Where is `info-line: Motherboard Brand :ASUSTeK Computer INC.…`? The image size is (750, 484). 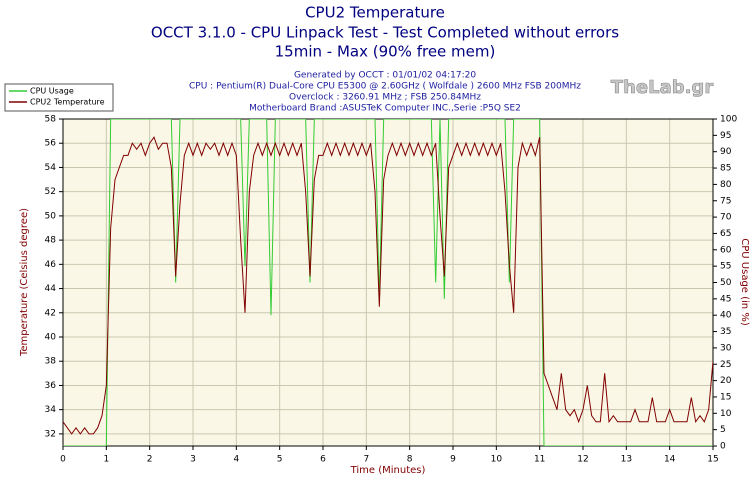
info-line: Motherboard Brand :ASUSTeK Computer INC.… is located at coordinates (385, 109).